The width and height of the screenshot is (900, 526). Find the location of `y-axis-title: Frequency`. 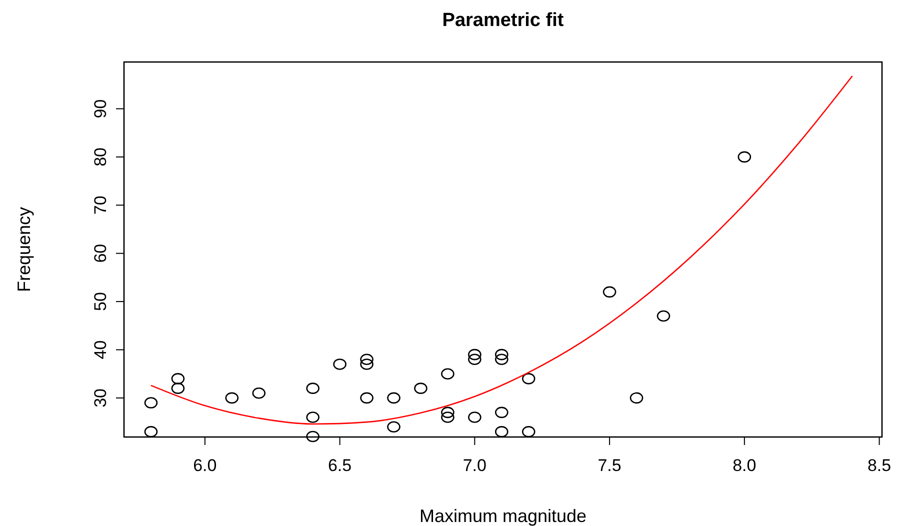

y-axis-title: Frequency is located at coordinates (24, 249).